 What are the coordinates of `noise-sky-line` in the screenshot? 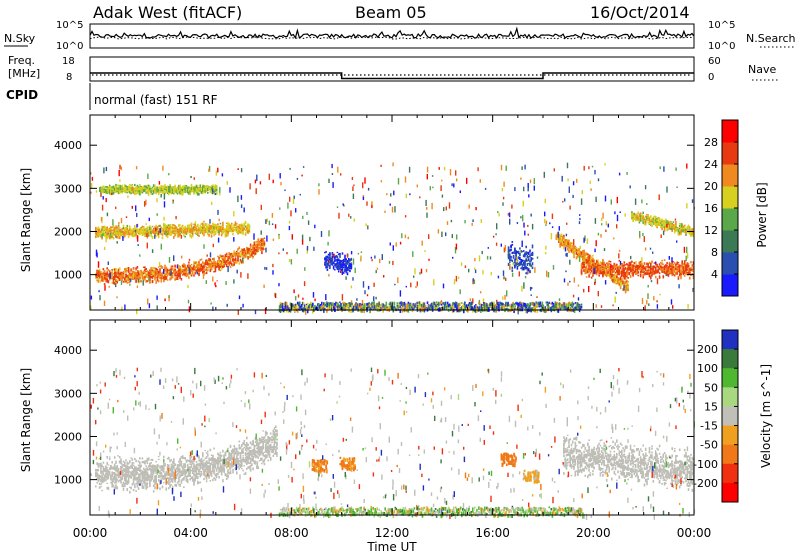 It's located at (392, 33).